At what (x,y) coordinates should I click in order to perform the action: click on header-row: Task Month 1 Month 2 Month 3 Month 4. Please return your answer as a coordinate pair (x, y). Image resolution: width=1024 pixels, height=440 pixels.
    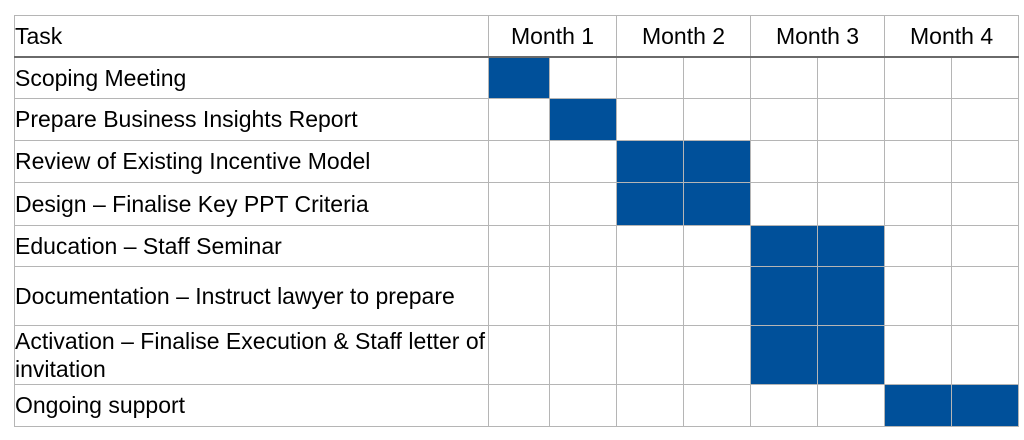
    Looking at the image, I should click on (517, 36).